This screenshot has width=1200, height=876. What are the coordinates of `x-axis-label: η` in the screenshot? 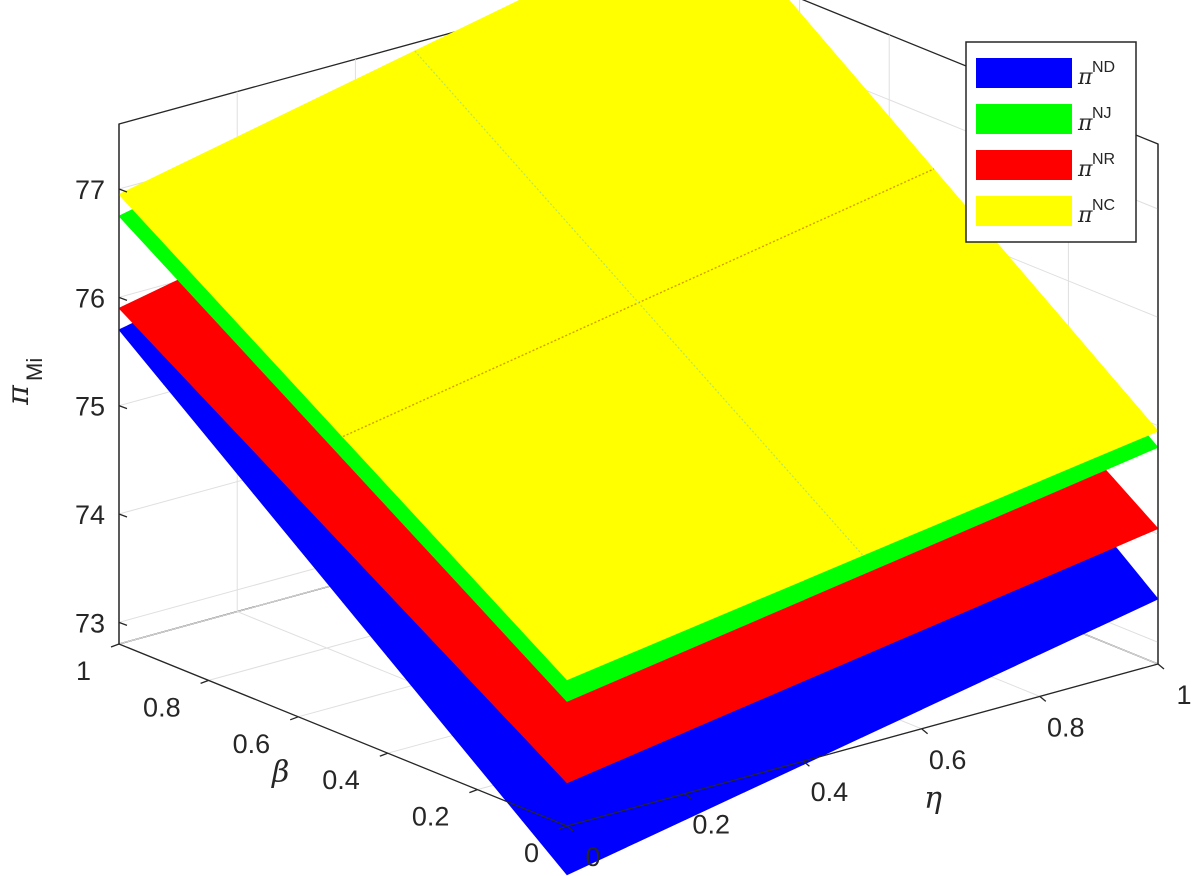 It's located at (933, 798).